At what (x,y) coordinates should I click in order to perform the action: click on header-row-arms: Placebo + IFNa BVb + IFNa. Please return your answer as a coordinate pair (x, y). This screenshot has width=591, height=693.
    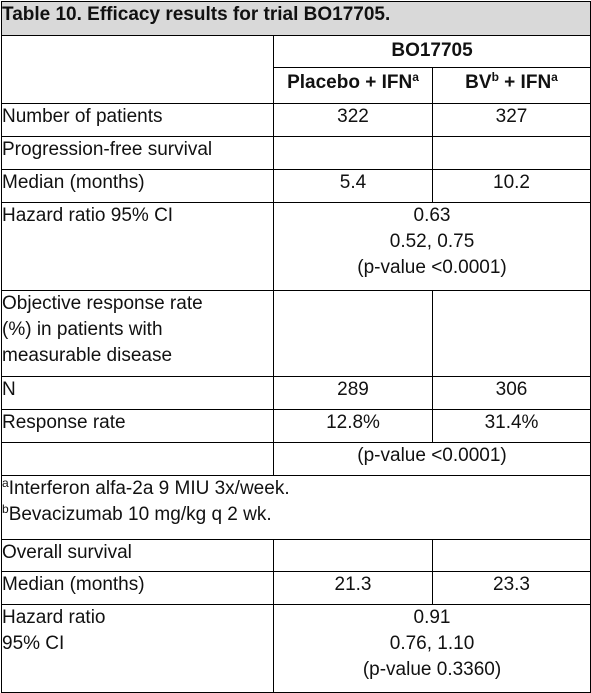
    Looking at the image, I should click on (296, 85).